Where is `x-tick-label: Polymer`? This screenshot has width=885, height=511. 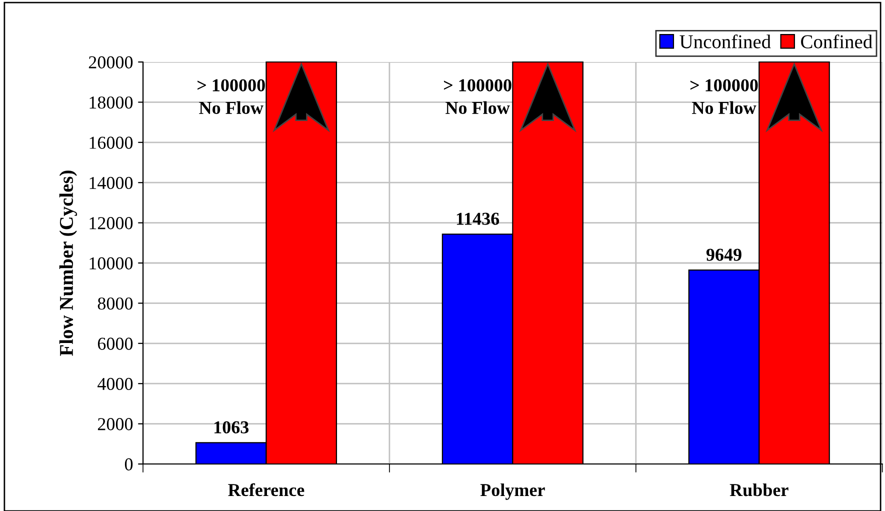
x-tick-label: Polymer is located at coordinates (512, 491).